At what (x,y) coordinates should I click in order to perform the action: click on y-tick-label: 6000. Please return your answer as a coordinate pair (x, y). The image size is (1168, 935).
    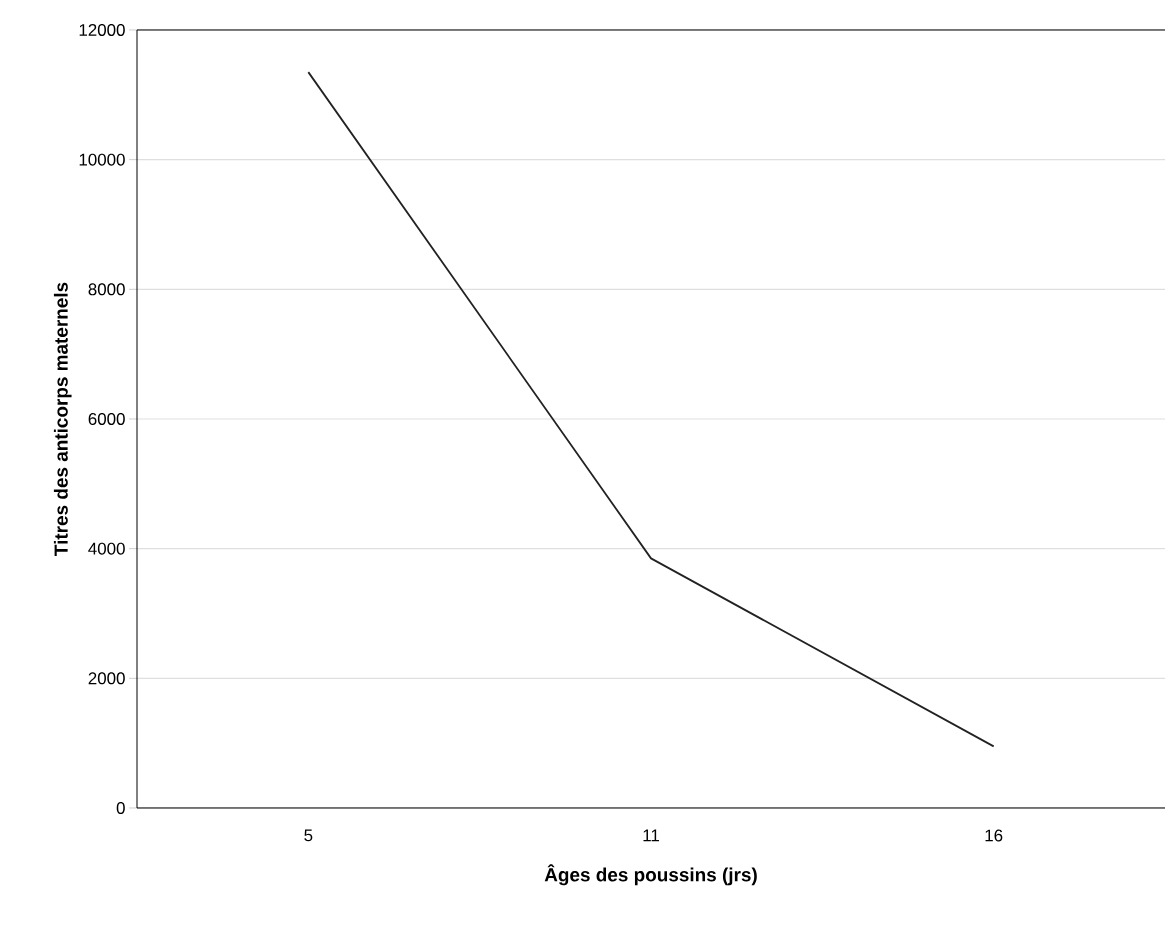
    Looking at the image, I should click on (106, 418).